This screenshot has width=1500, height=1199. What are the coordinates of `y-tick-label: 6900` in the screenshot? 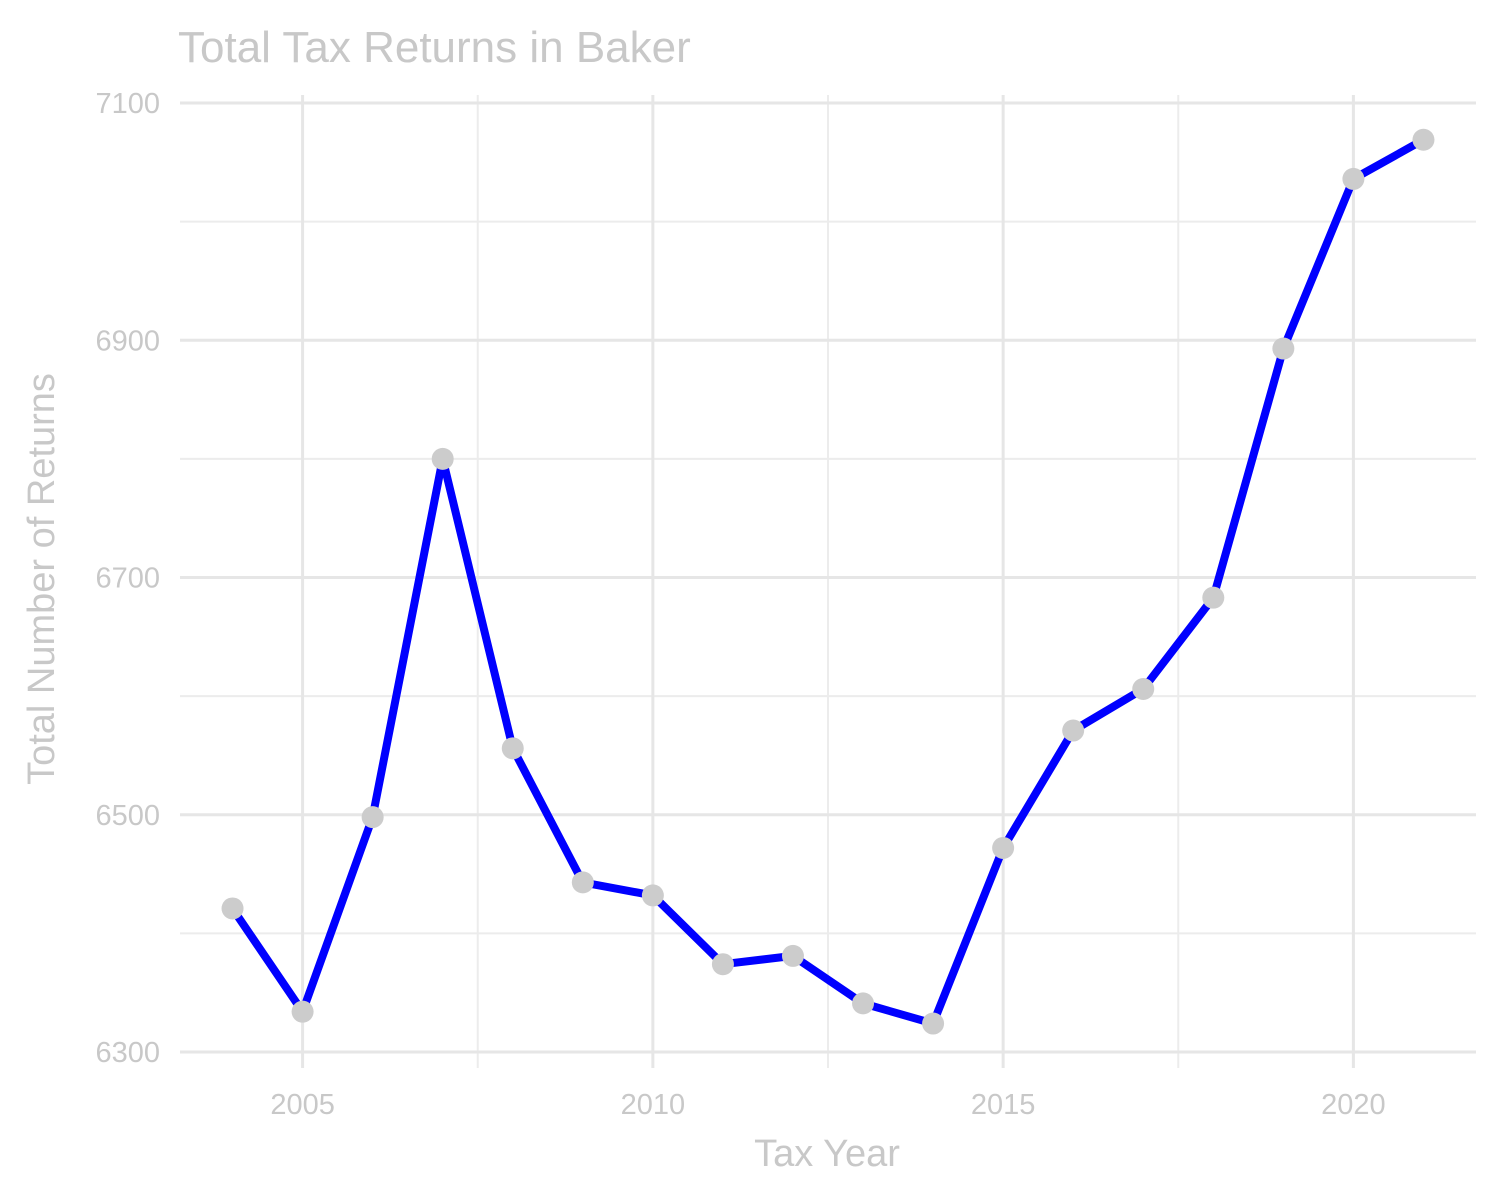 It's located at (127, 341).